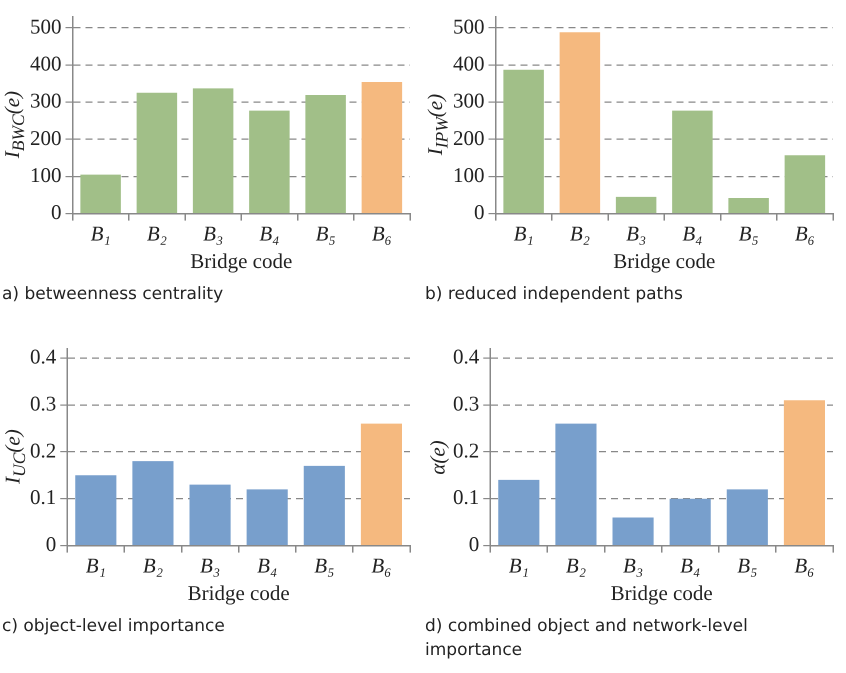  What do you see at coordinates (113, 294) in the screenshot?
I see `text: a) betweenness centrality` at bounding box center [113, 294].